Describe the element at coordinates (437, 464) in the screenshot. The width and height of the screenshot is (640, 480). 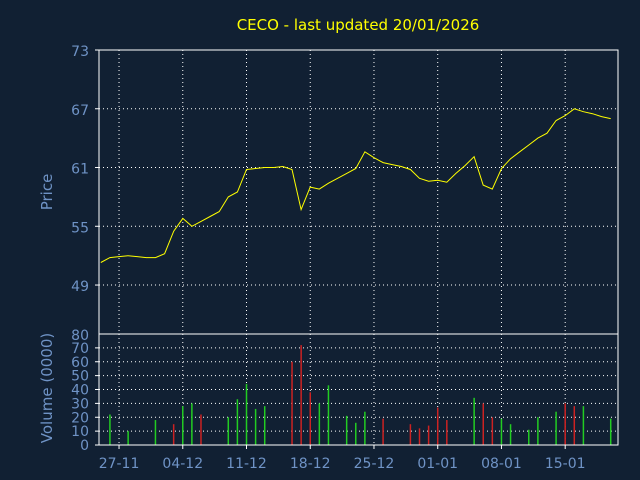
I see `x-tick-label: 01-01` at that location.